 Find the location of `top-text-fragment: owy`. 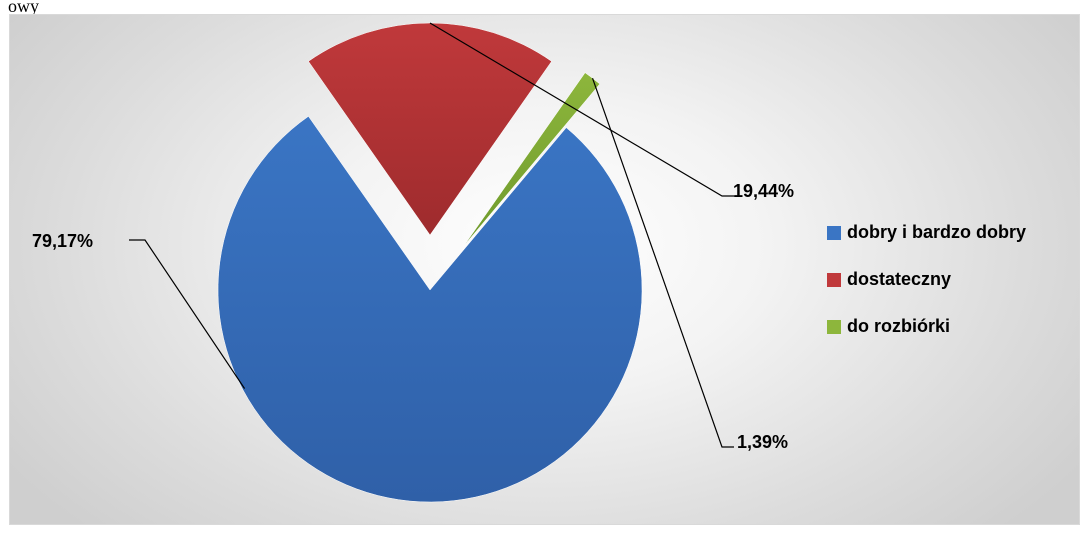

top-text-fragment: owy is located at coordinates (23, 8).